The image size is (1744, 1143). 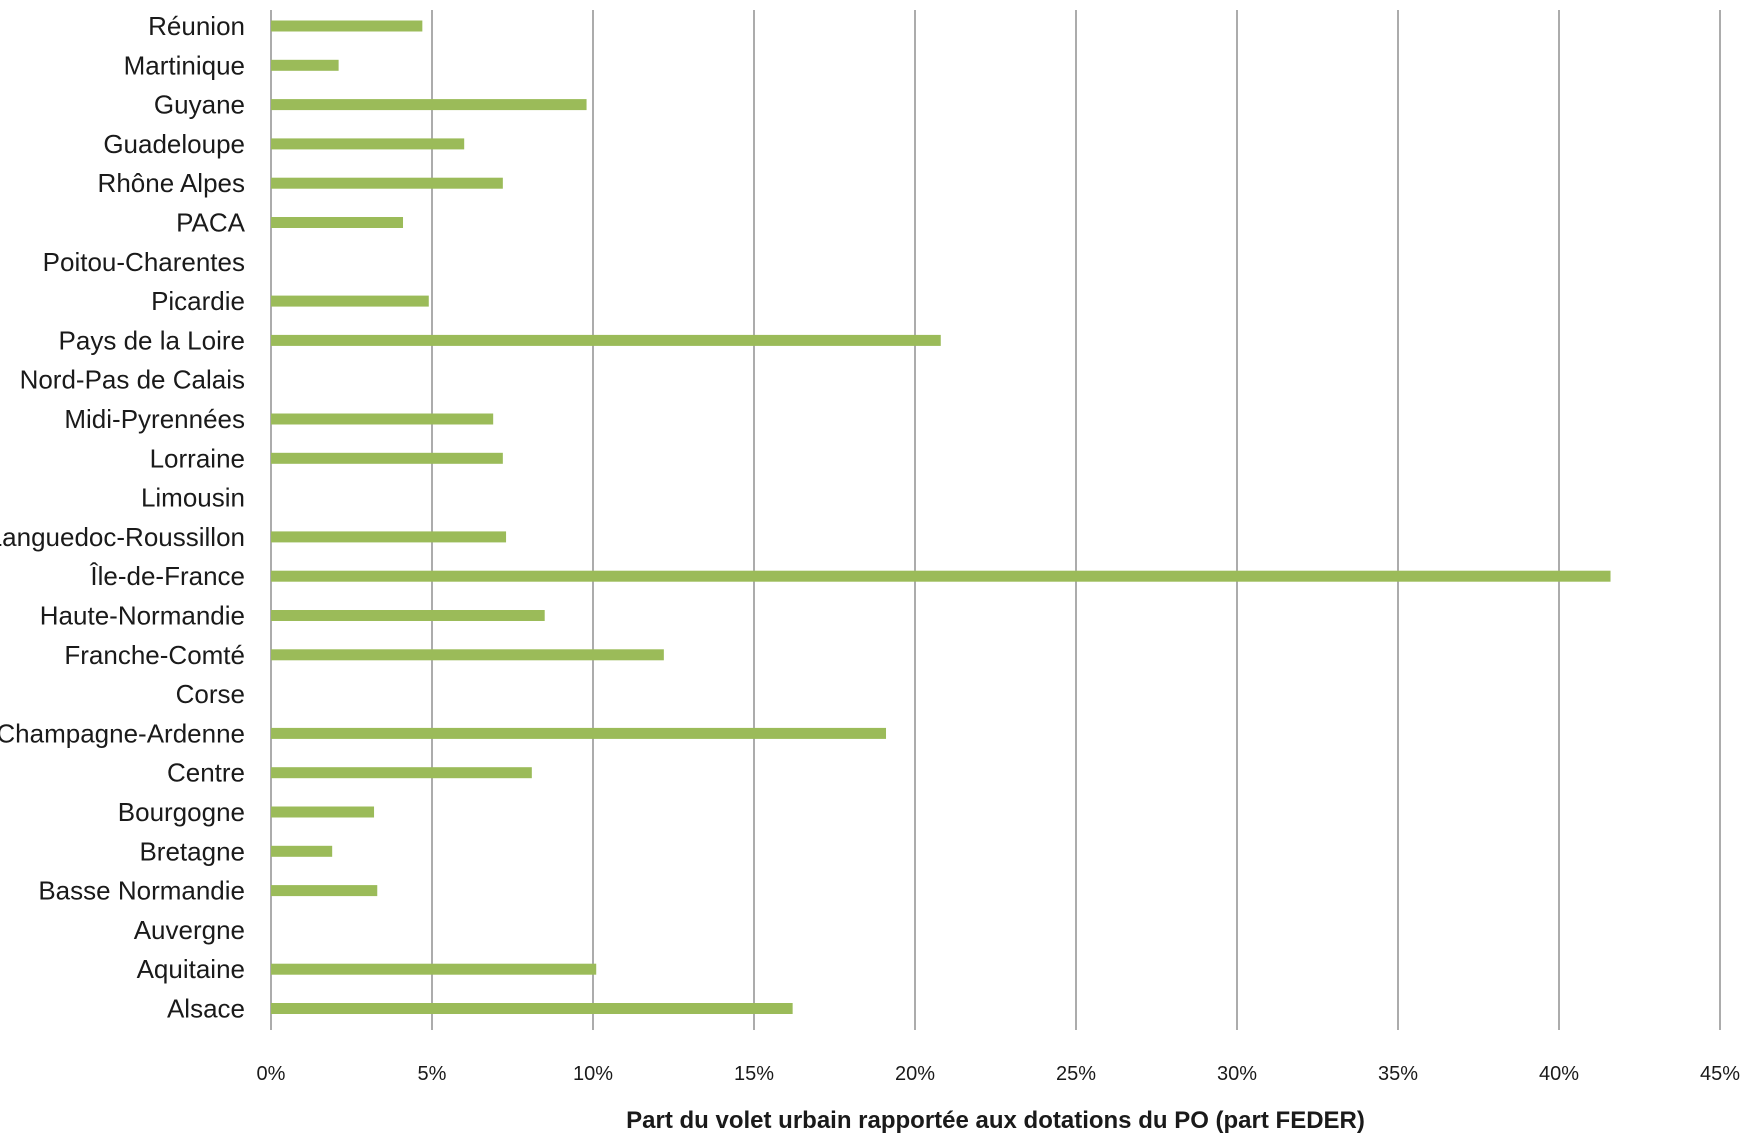 What do you see at coordinates (1398, 1074) in the screenshot?
I see `x-tick-label: 35%` at bounding box center [1398, 1074].